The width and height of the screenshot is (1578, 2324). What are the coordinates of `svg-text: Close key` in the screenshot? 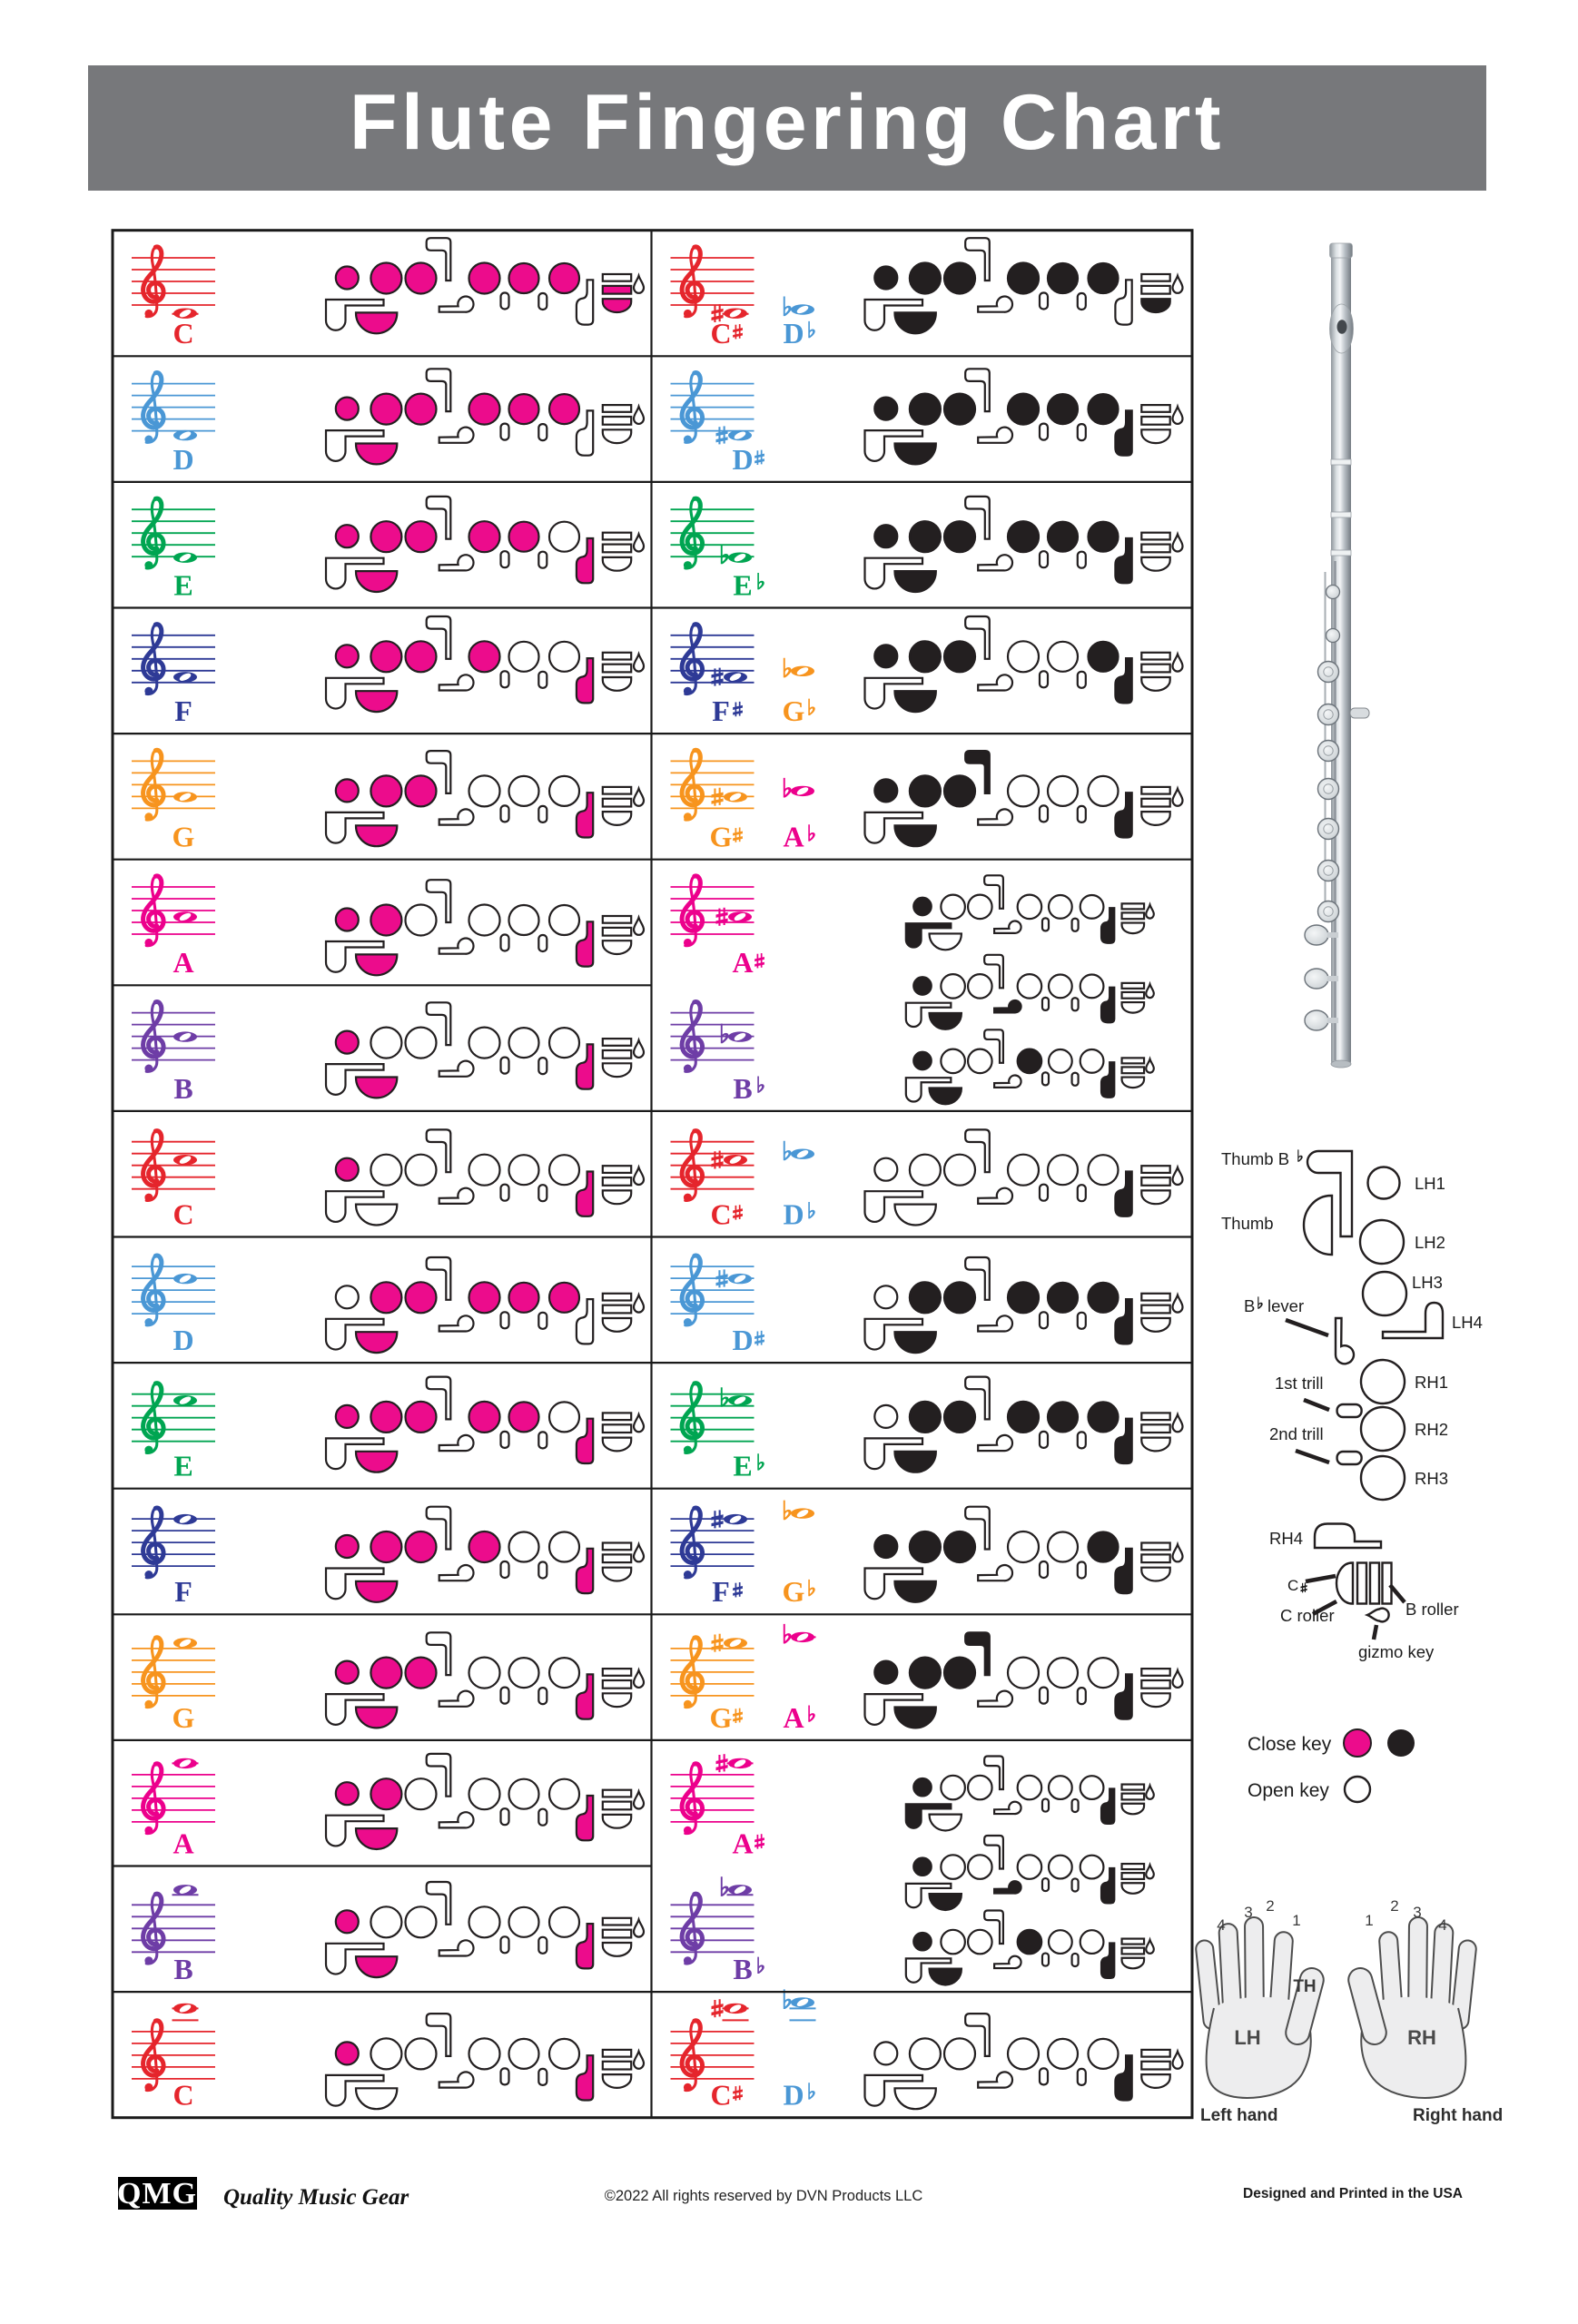 It's located at (1290, 1744).